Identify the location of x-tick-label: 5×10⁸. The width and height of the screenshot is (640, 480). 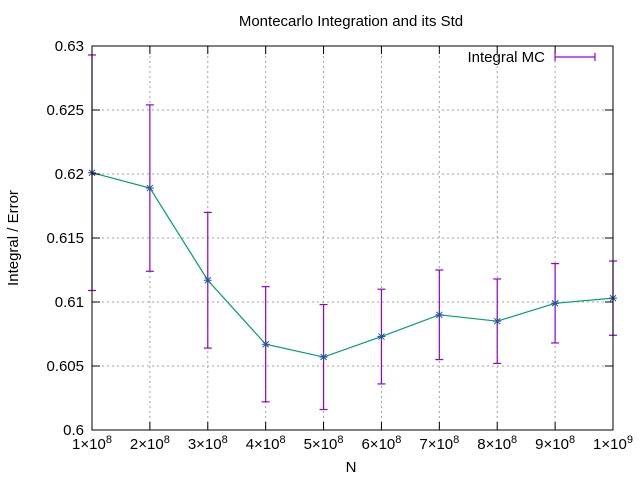
(324, 443).